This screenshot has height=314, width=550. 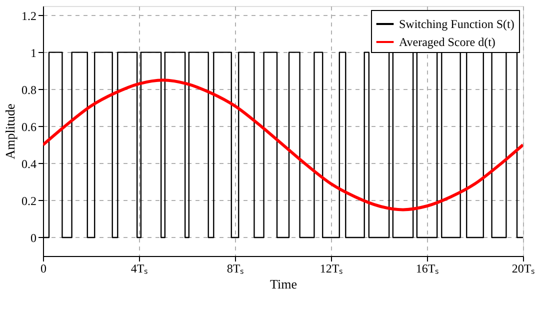 I want to click on legend-label: Switching Function S(t), so click(x=456, y=24).